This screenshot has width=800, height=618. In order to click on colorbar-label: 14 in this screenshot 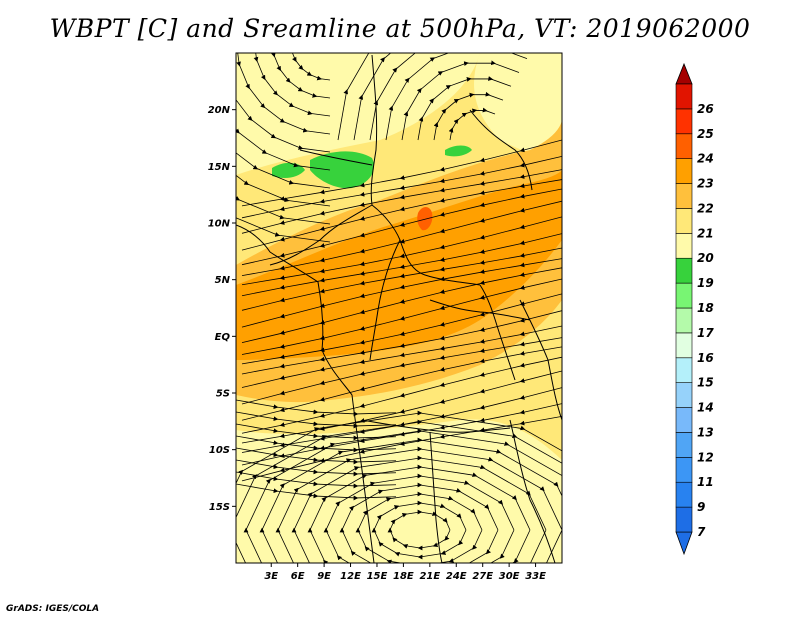, I will do `click(705, 408)`.